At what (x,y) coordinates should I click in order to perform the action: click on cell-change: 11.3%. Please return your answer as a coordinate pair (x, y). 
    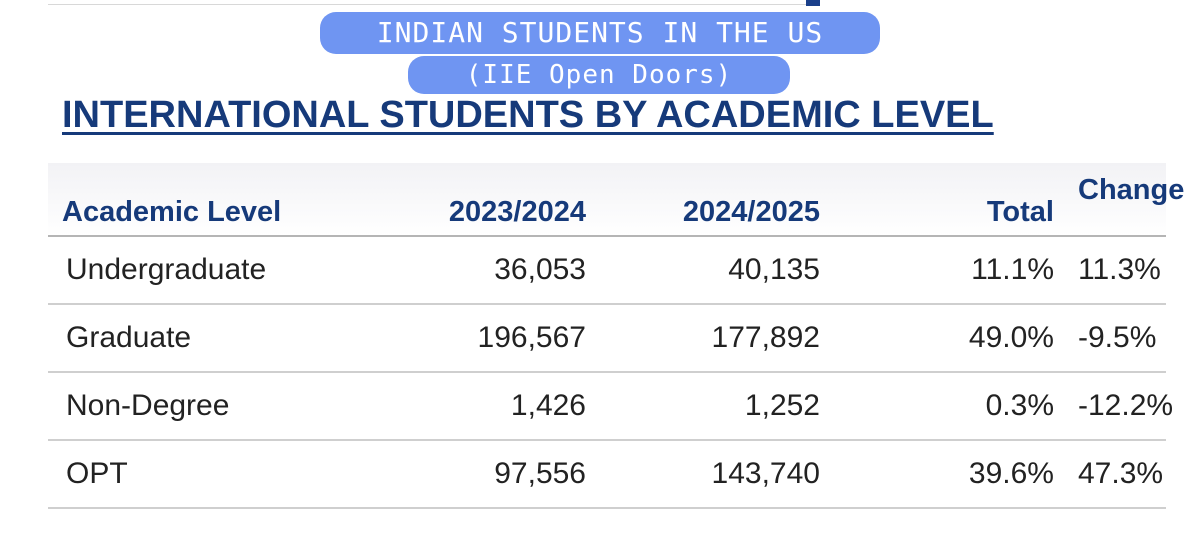
    Looking at the image, I should click on (1116, 270).